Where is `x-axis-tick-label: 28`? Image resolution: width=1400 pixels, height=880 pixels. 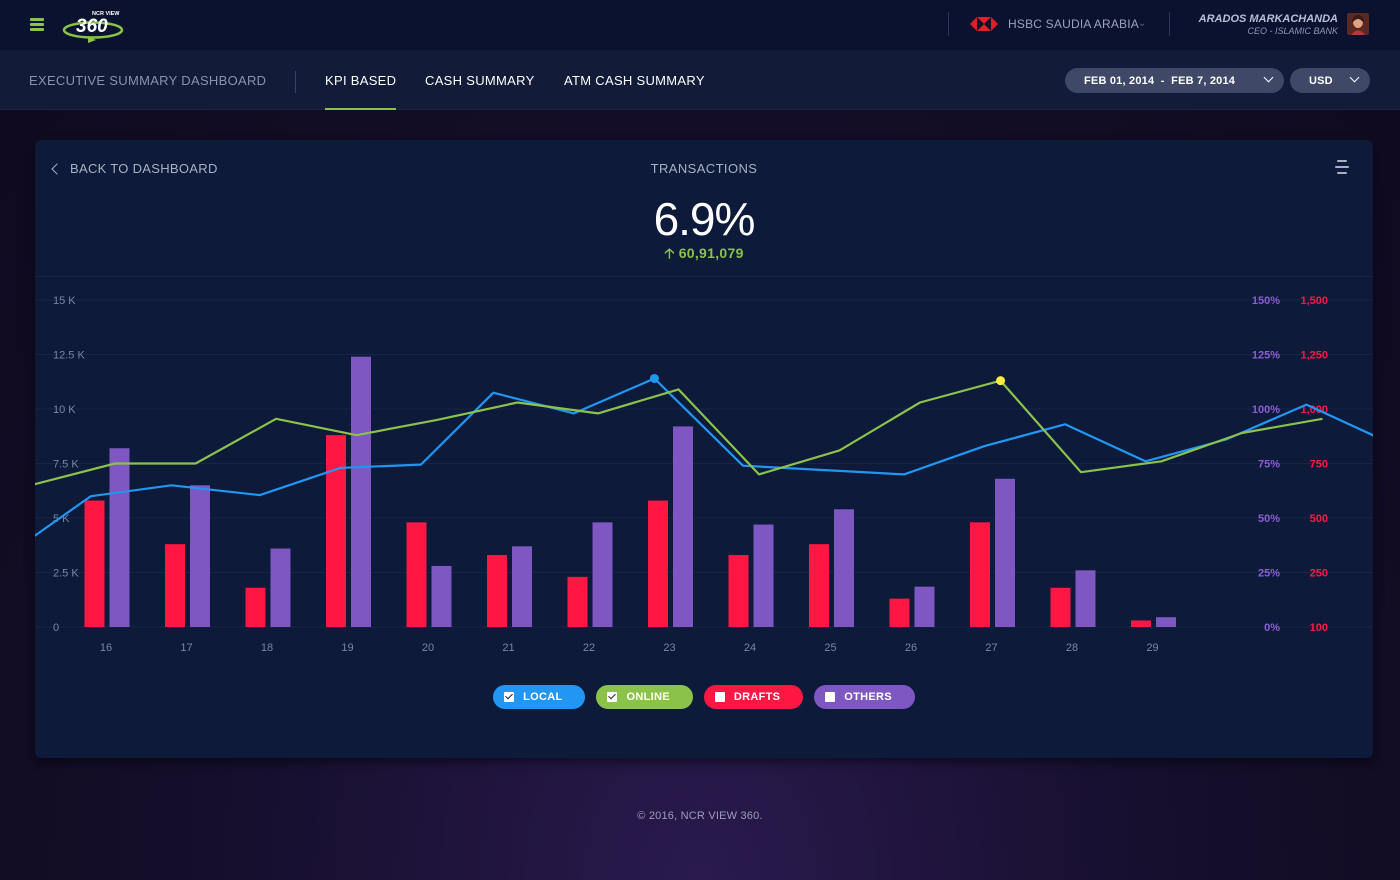
x-axis-tick-label: 28 is located at coordinates (1072, 648).